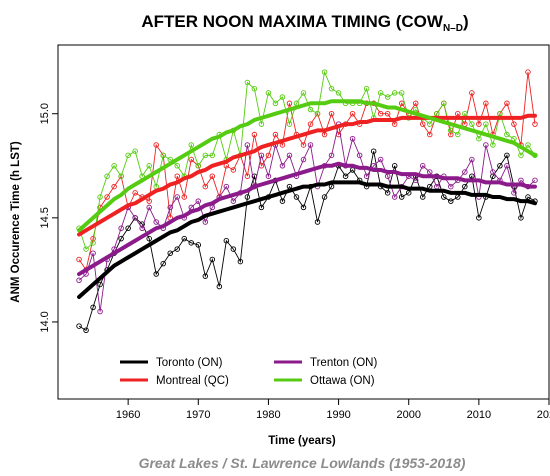 The width and height of the screenshot is (550, 476). I want to click on y-axis-label: ANM Occurence Time (h LST), so click(16, 222).